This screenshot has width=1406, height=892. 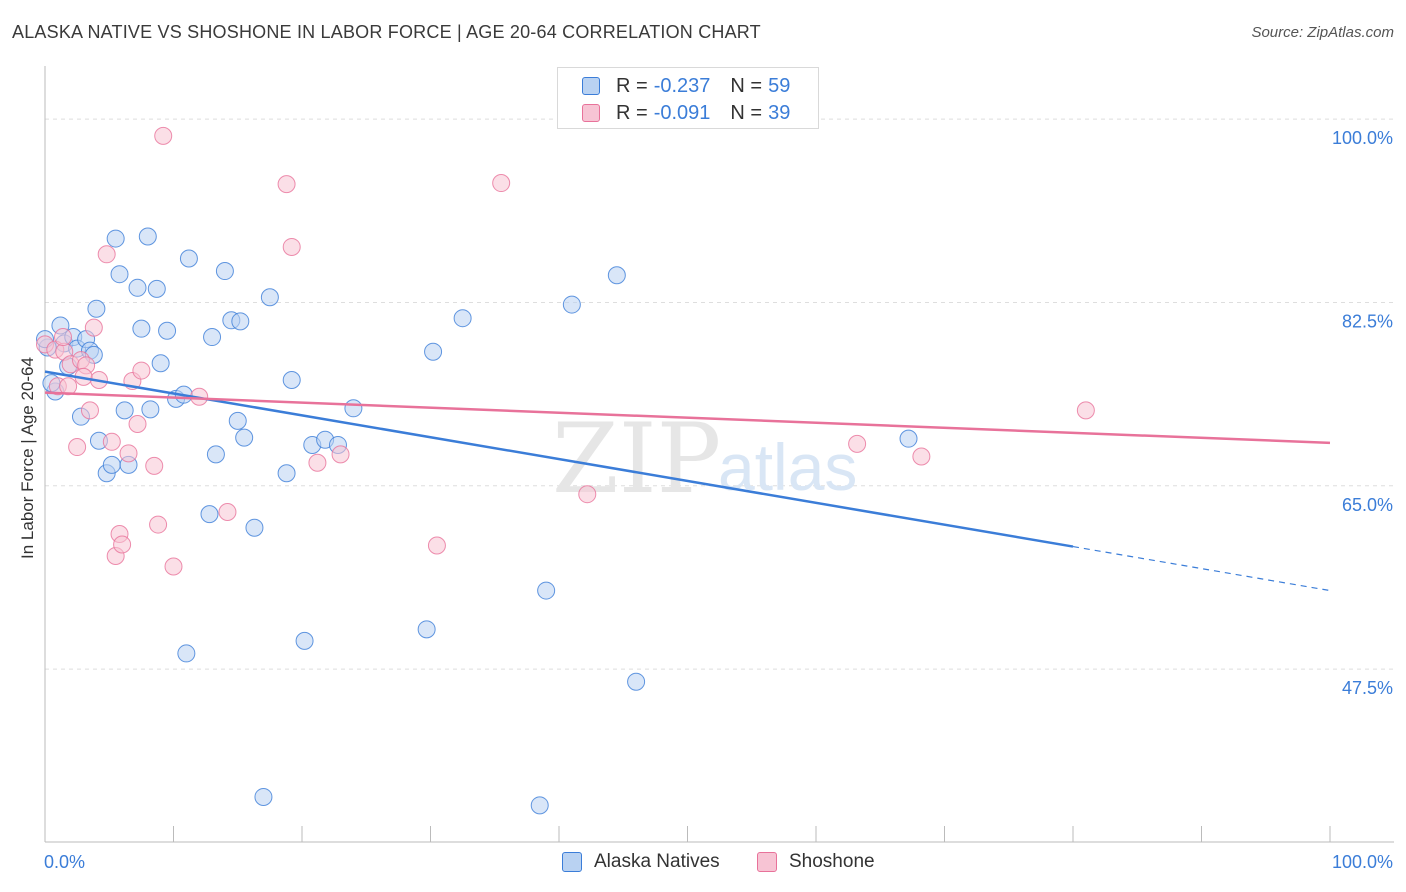 I want to click on alaska-trend-line, so click(x=559, y=459).